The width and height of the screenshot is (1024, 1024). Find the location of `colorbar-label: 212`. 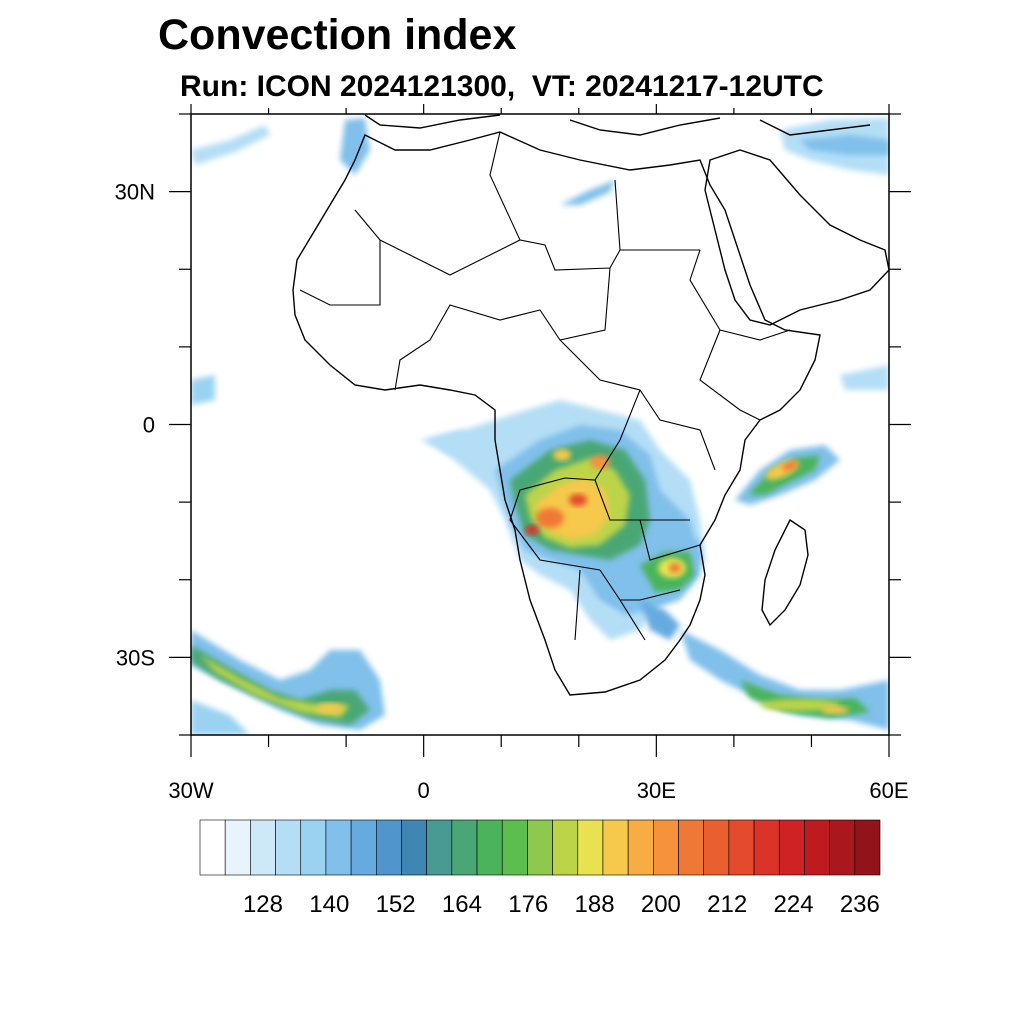

colorbar-label: 212 is located at coordinates (727, 904).